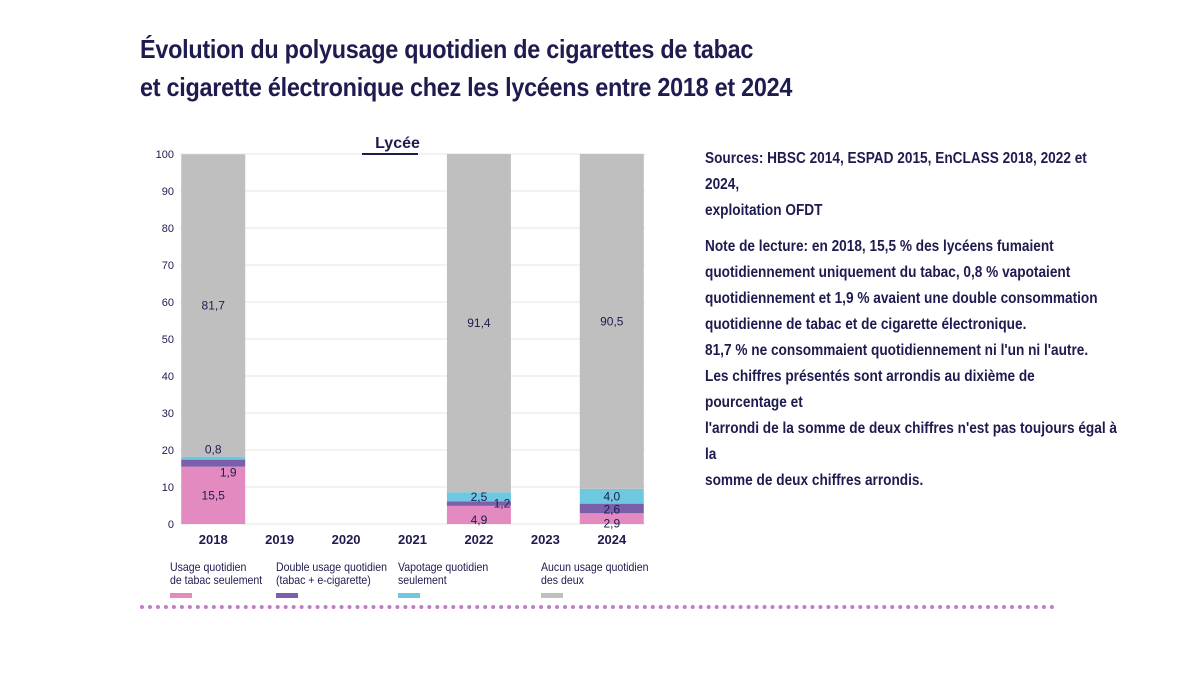 Image resolution: width=1200 pixels, height=675 pixels. What do you see at coordinates (545, 539) in the screenshot?
I see `x-tick-label-2023: 2023` at bounding box center [545, 539].